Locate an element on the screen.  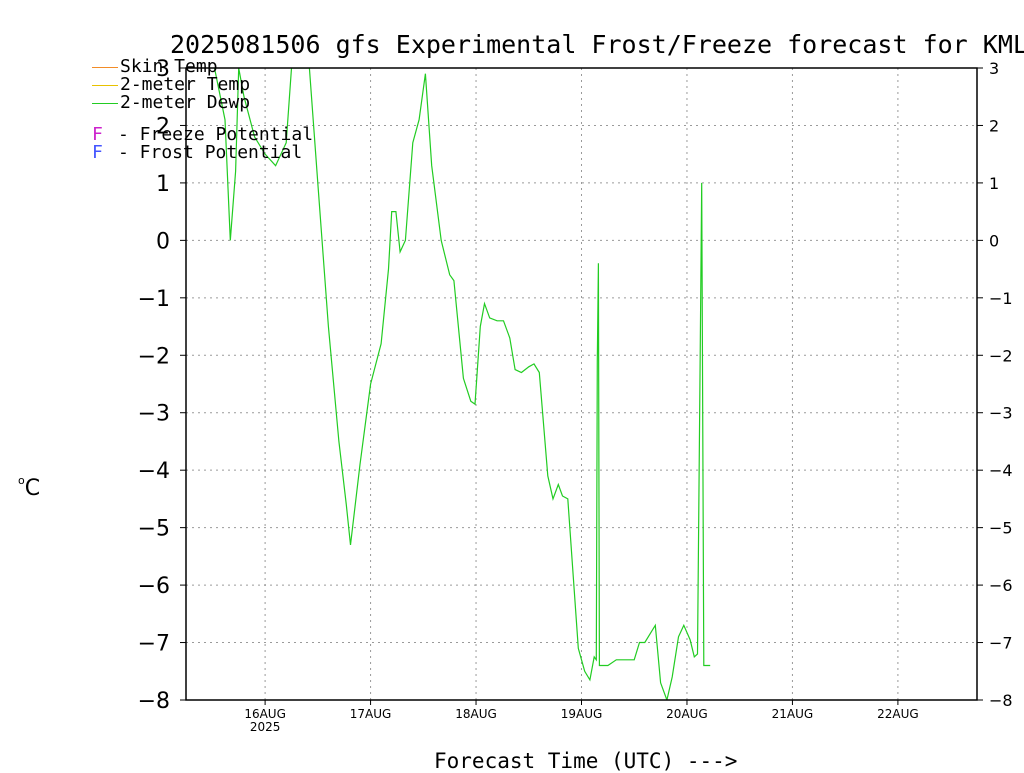
y-tick-label-right: −2 is located at coordinates (1001, 355).